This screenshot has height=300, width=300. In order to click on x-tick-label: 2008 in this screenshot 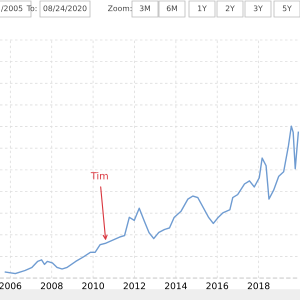, I will do `click(51, 286)`.